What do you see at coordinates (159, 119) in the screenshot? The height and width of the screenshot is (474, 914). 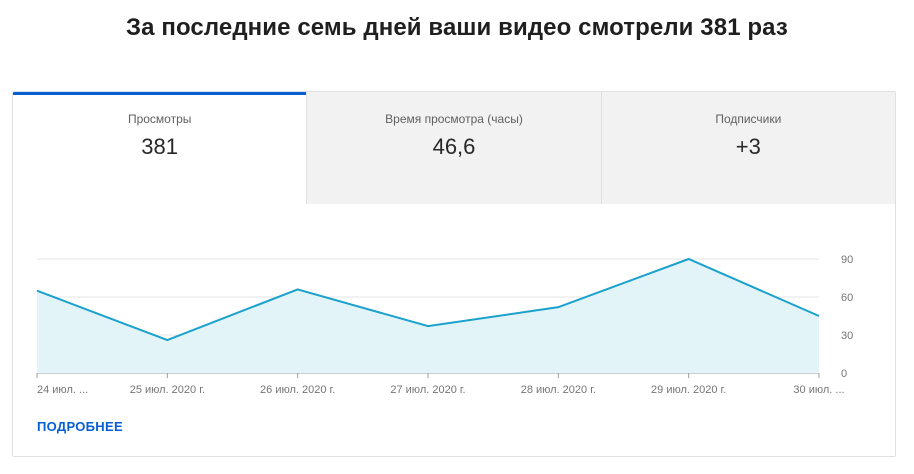 I see `tab-views-label: Просмотры` at bounding box center [159, 119].